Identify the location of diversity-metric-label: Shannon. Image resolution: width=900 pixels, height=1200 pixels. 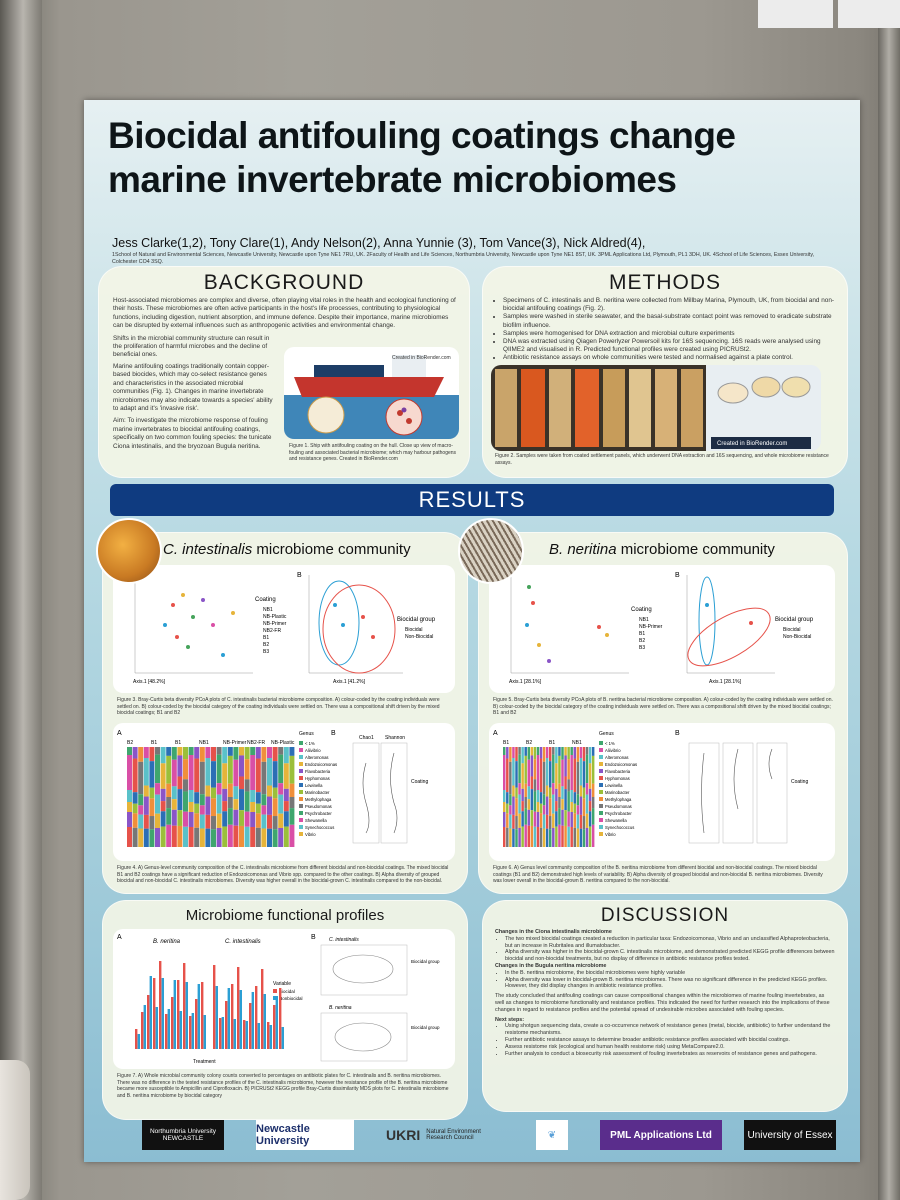
(395, 738).